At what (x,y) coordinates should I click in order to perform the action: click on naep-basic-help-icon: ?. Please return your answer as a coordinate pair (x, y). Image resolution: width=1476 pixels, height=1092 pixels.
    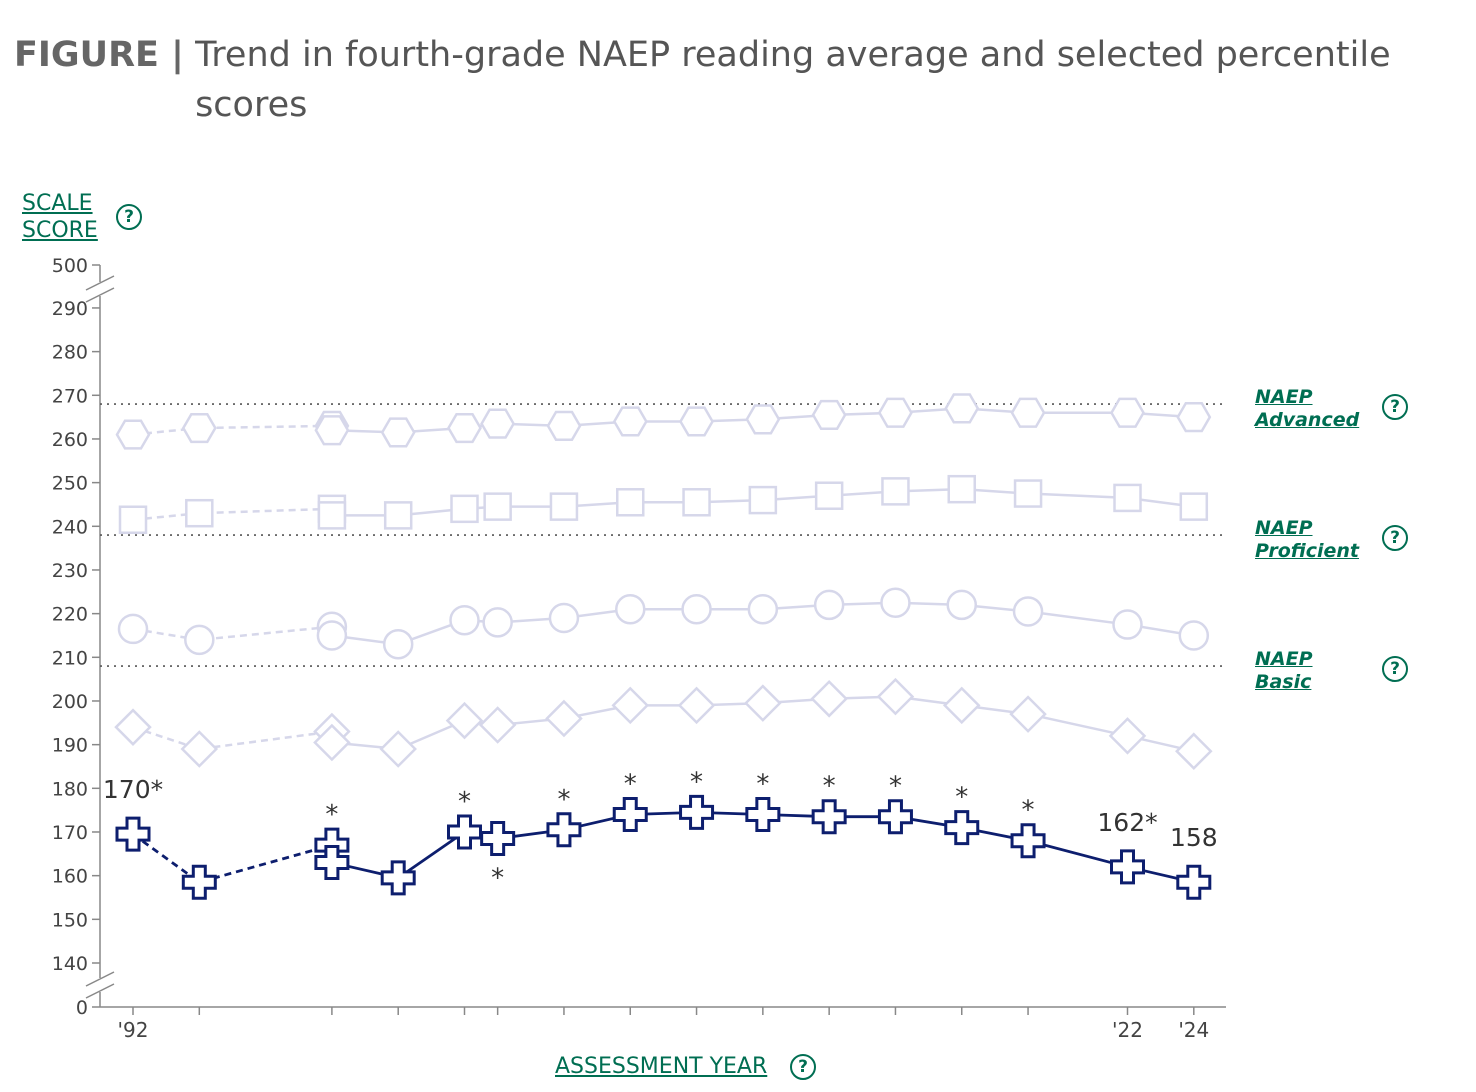
    Looking at the image, I should click on (1395, 669).